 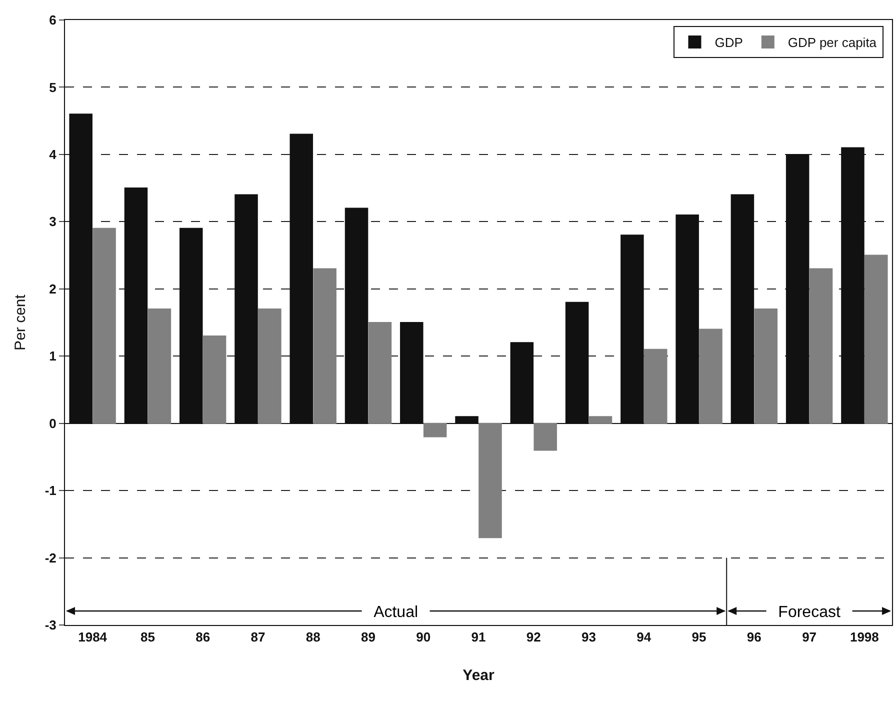 What do you see at coordinates (728, 42) in the screenshot?
I see `legend-label: GDP` at bounding box center [728, 42].